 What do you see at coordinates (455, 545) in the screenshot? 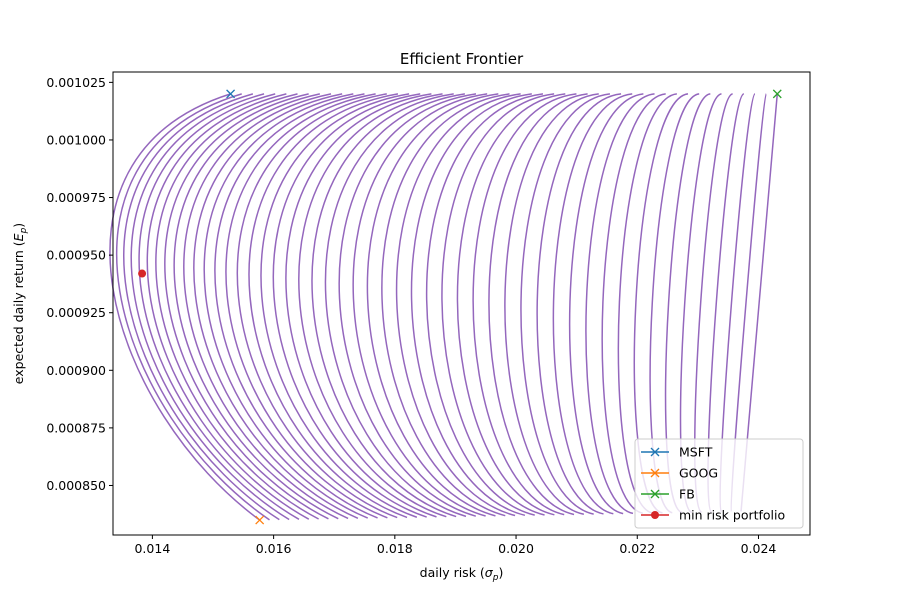
I see `x-axis-ticks: 0.014 0.016 0.018 0.020 0.022 0.024` at bounding box center [455, 545].